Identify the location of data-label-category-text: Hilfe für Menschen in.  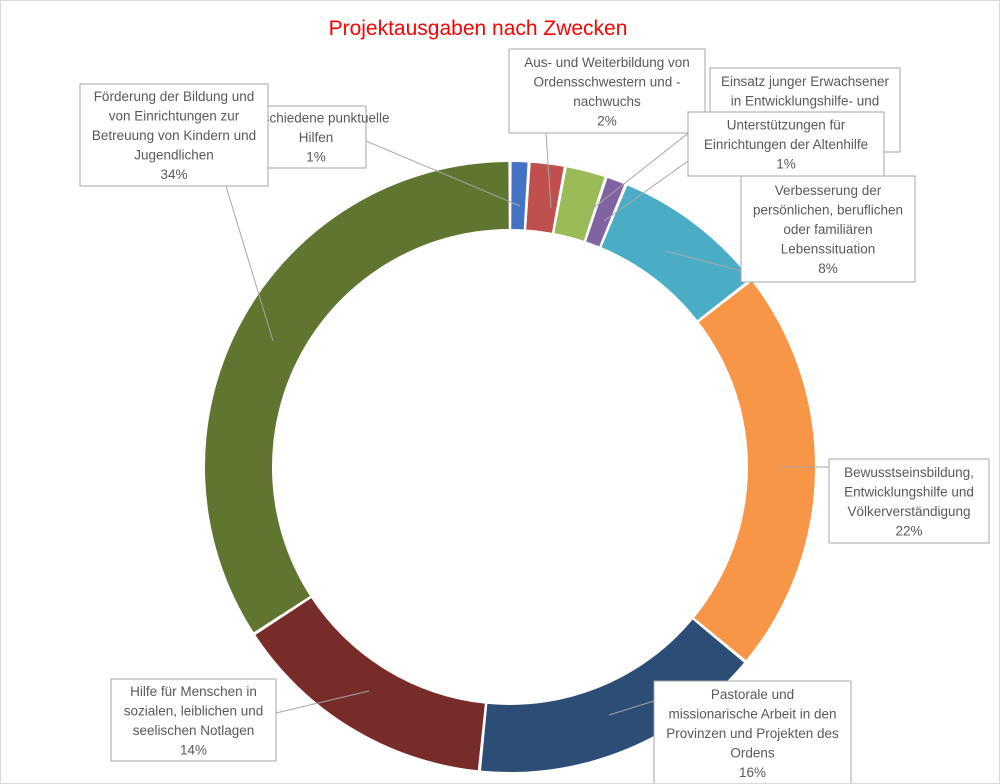
(193, 691).